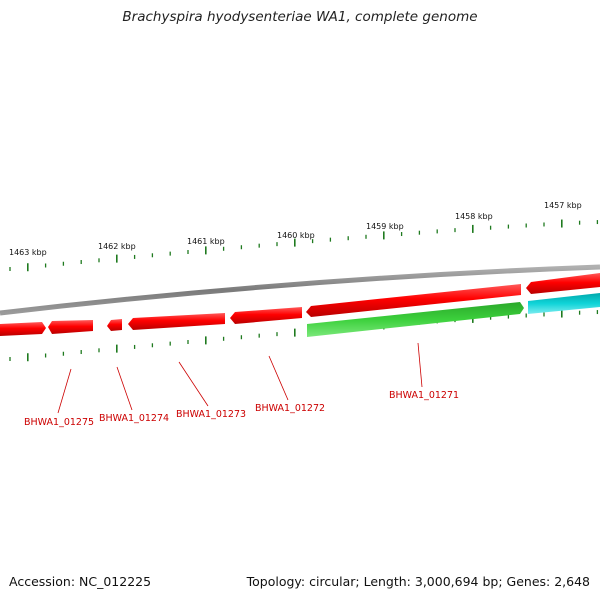  I want to click on scale-tick-label: 1463 kbp, so click(28, 252).